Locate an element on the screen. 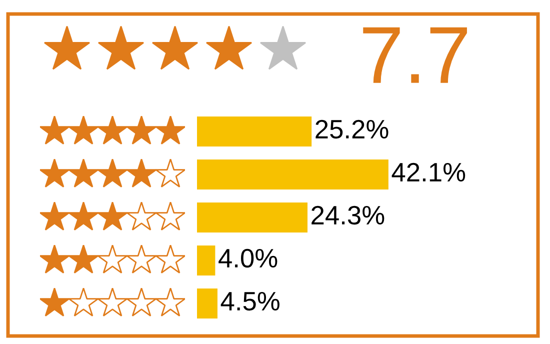  data-label: 24.3% is located at coordinates (348, 215).